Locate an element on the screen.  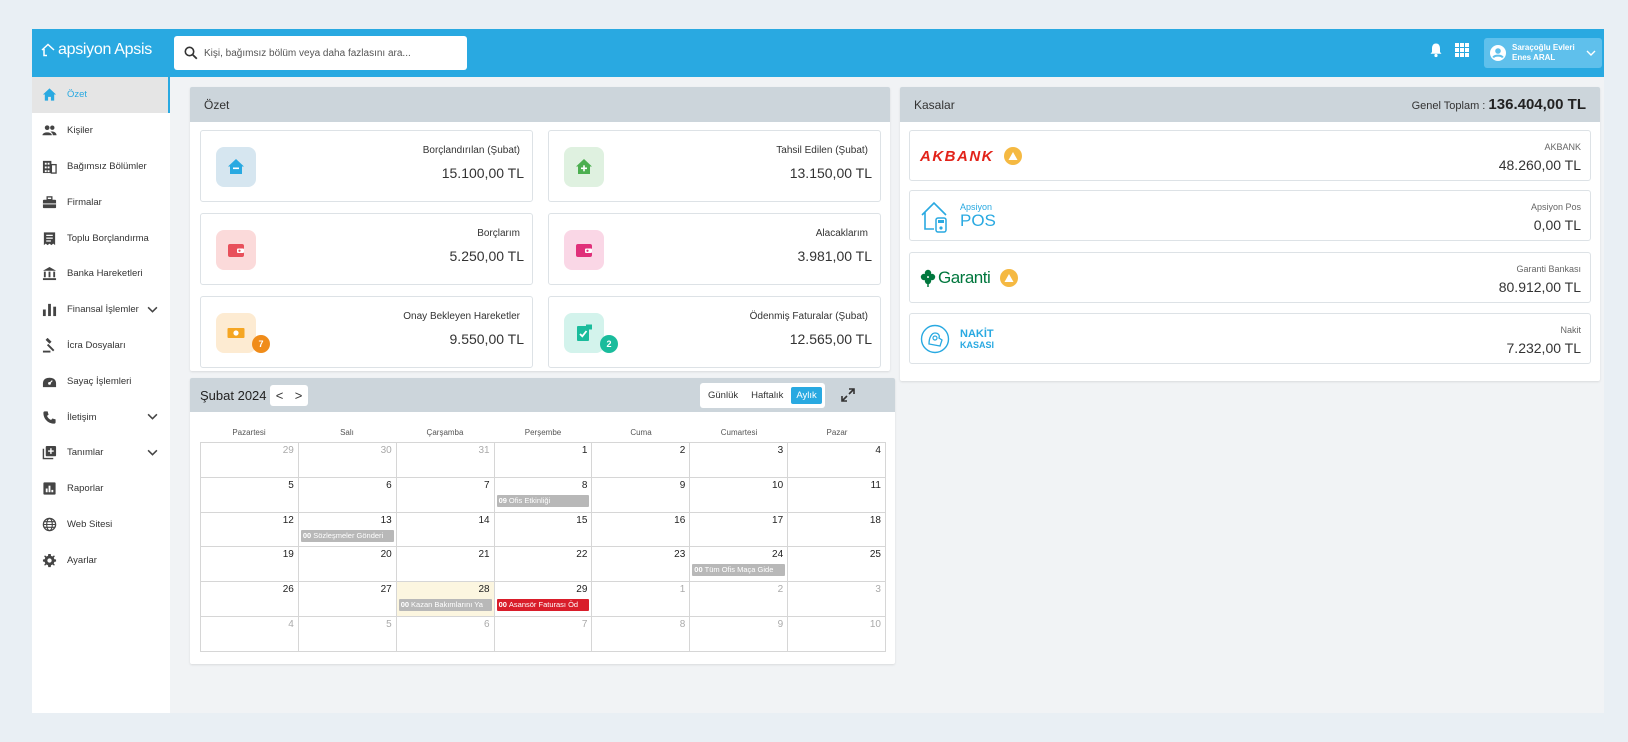
search-box is located at coordinates (320, 53).